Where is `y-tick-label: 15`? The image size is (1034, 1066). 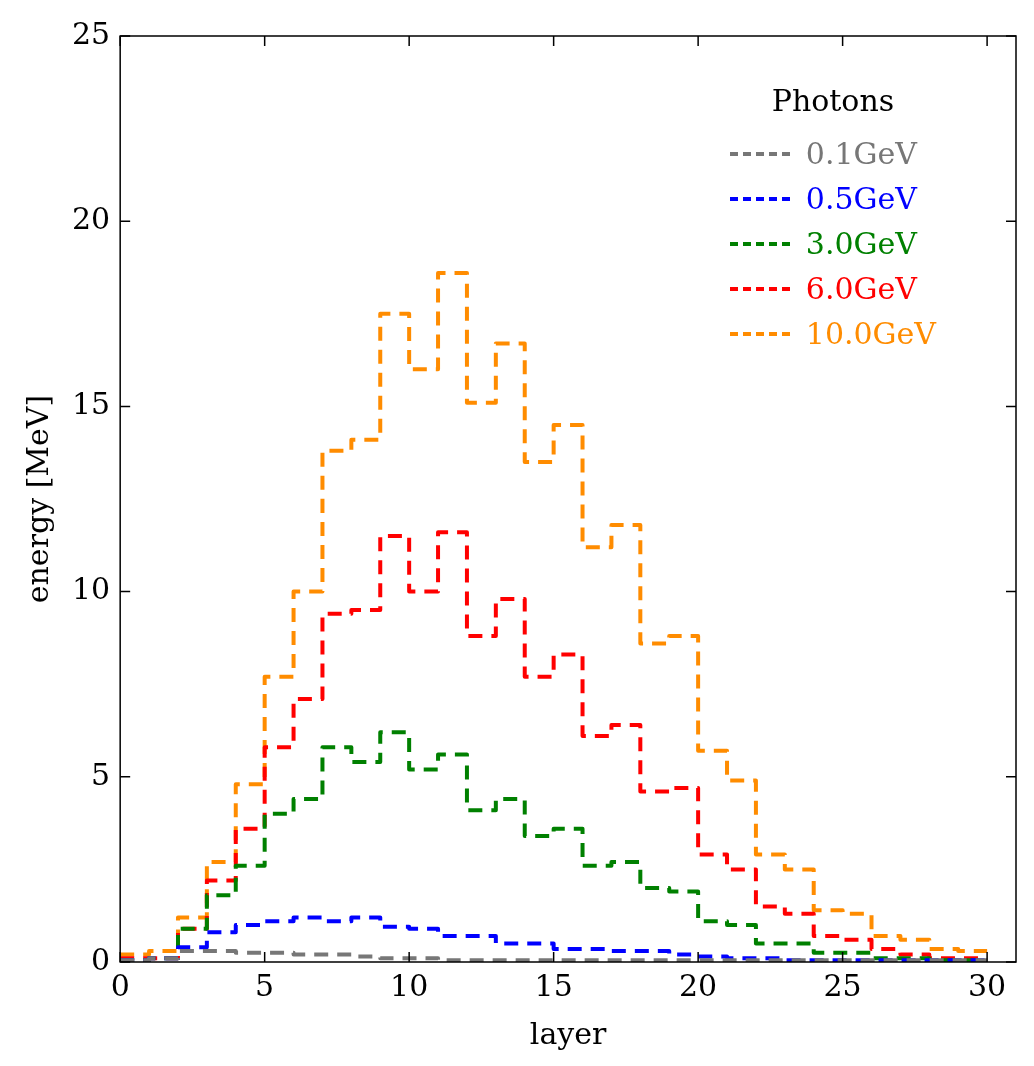 y-tick-label: 15 is located at coordinates (91, 404).